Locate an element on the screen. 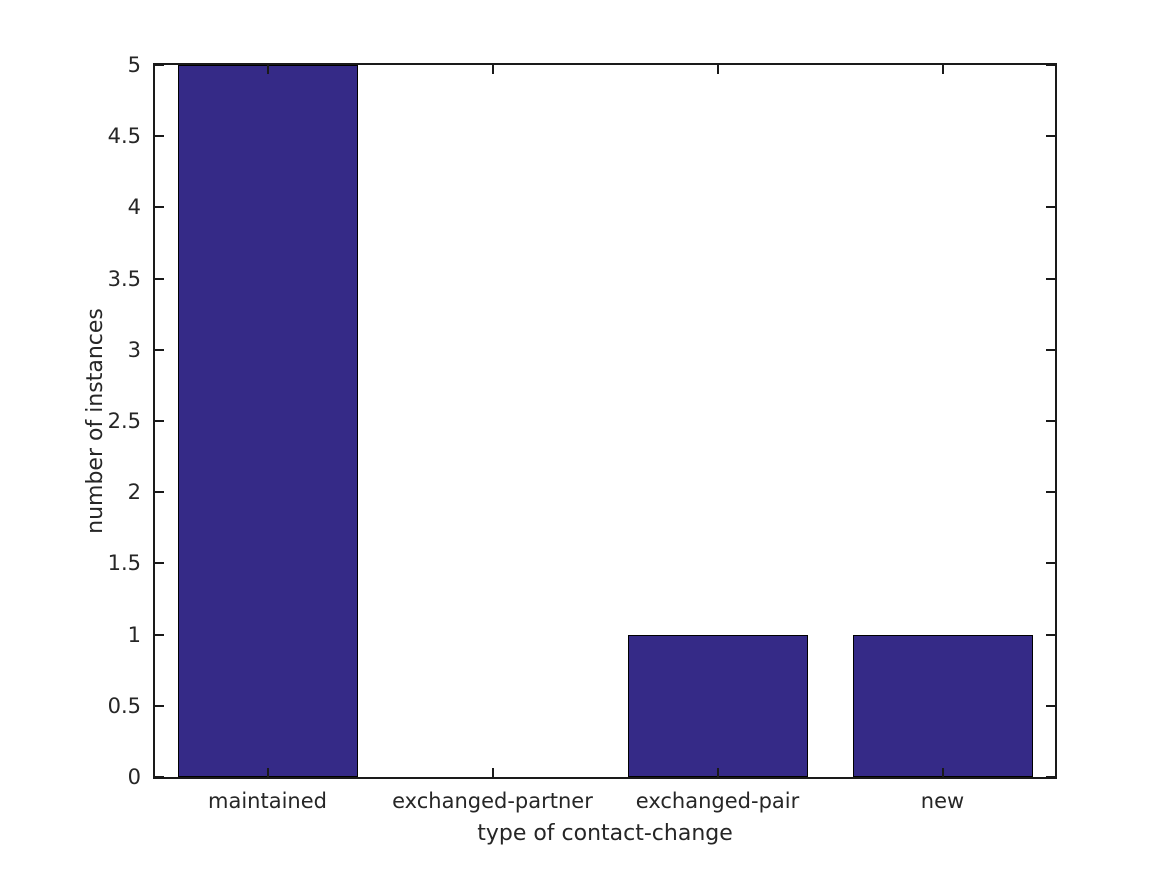  bar-exchanged-pair is located at coordinates (717, 705).